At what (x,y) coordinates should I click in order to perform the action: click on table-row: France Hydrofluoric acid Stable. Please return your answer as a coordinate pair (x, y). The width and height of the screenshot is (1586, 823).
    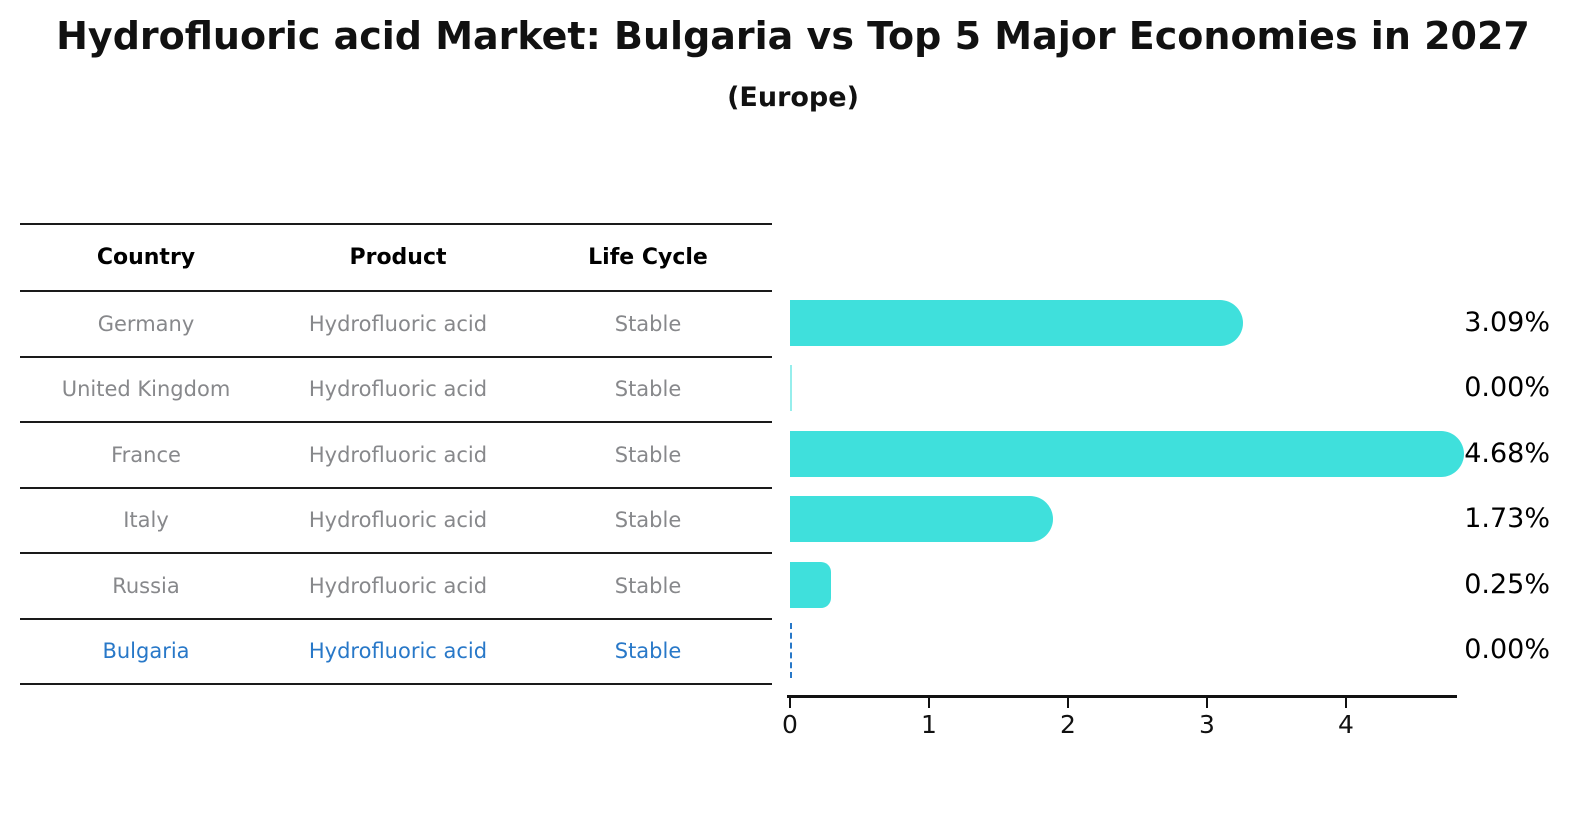
    Looking at the image, I should click on (396, 456).